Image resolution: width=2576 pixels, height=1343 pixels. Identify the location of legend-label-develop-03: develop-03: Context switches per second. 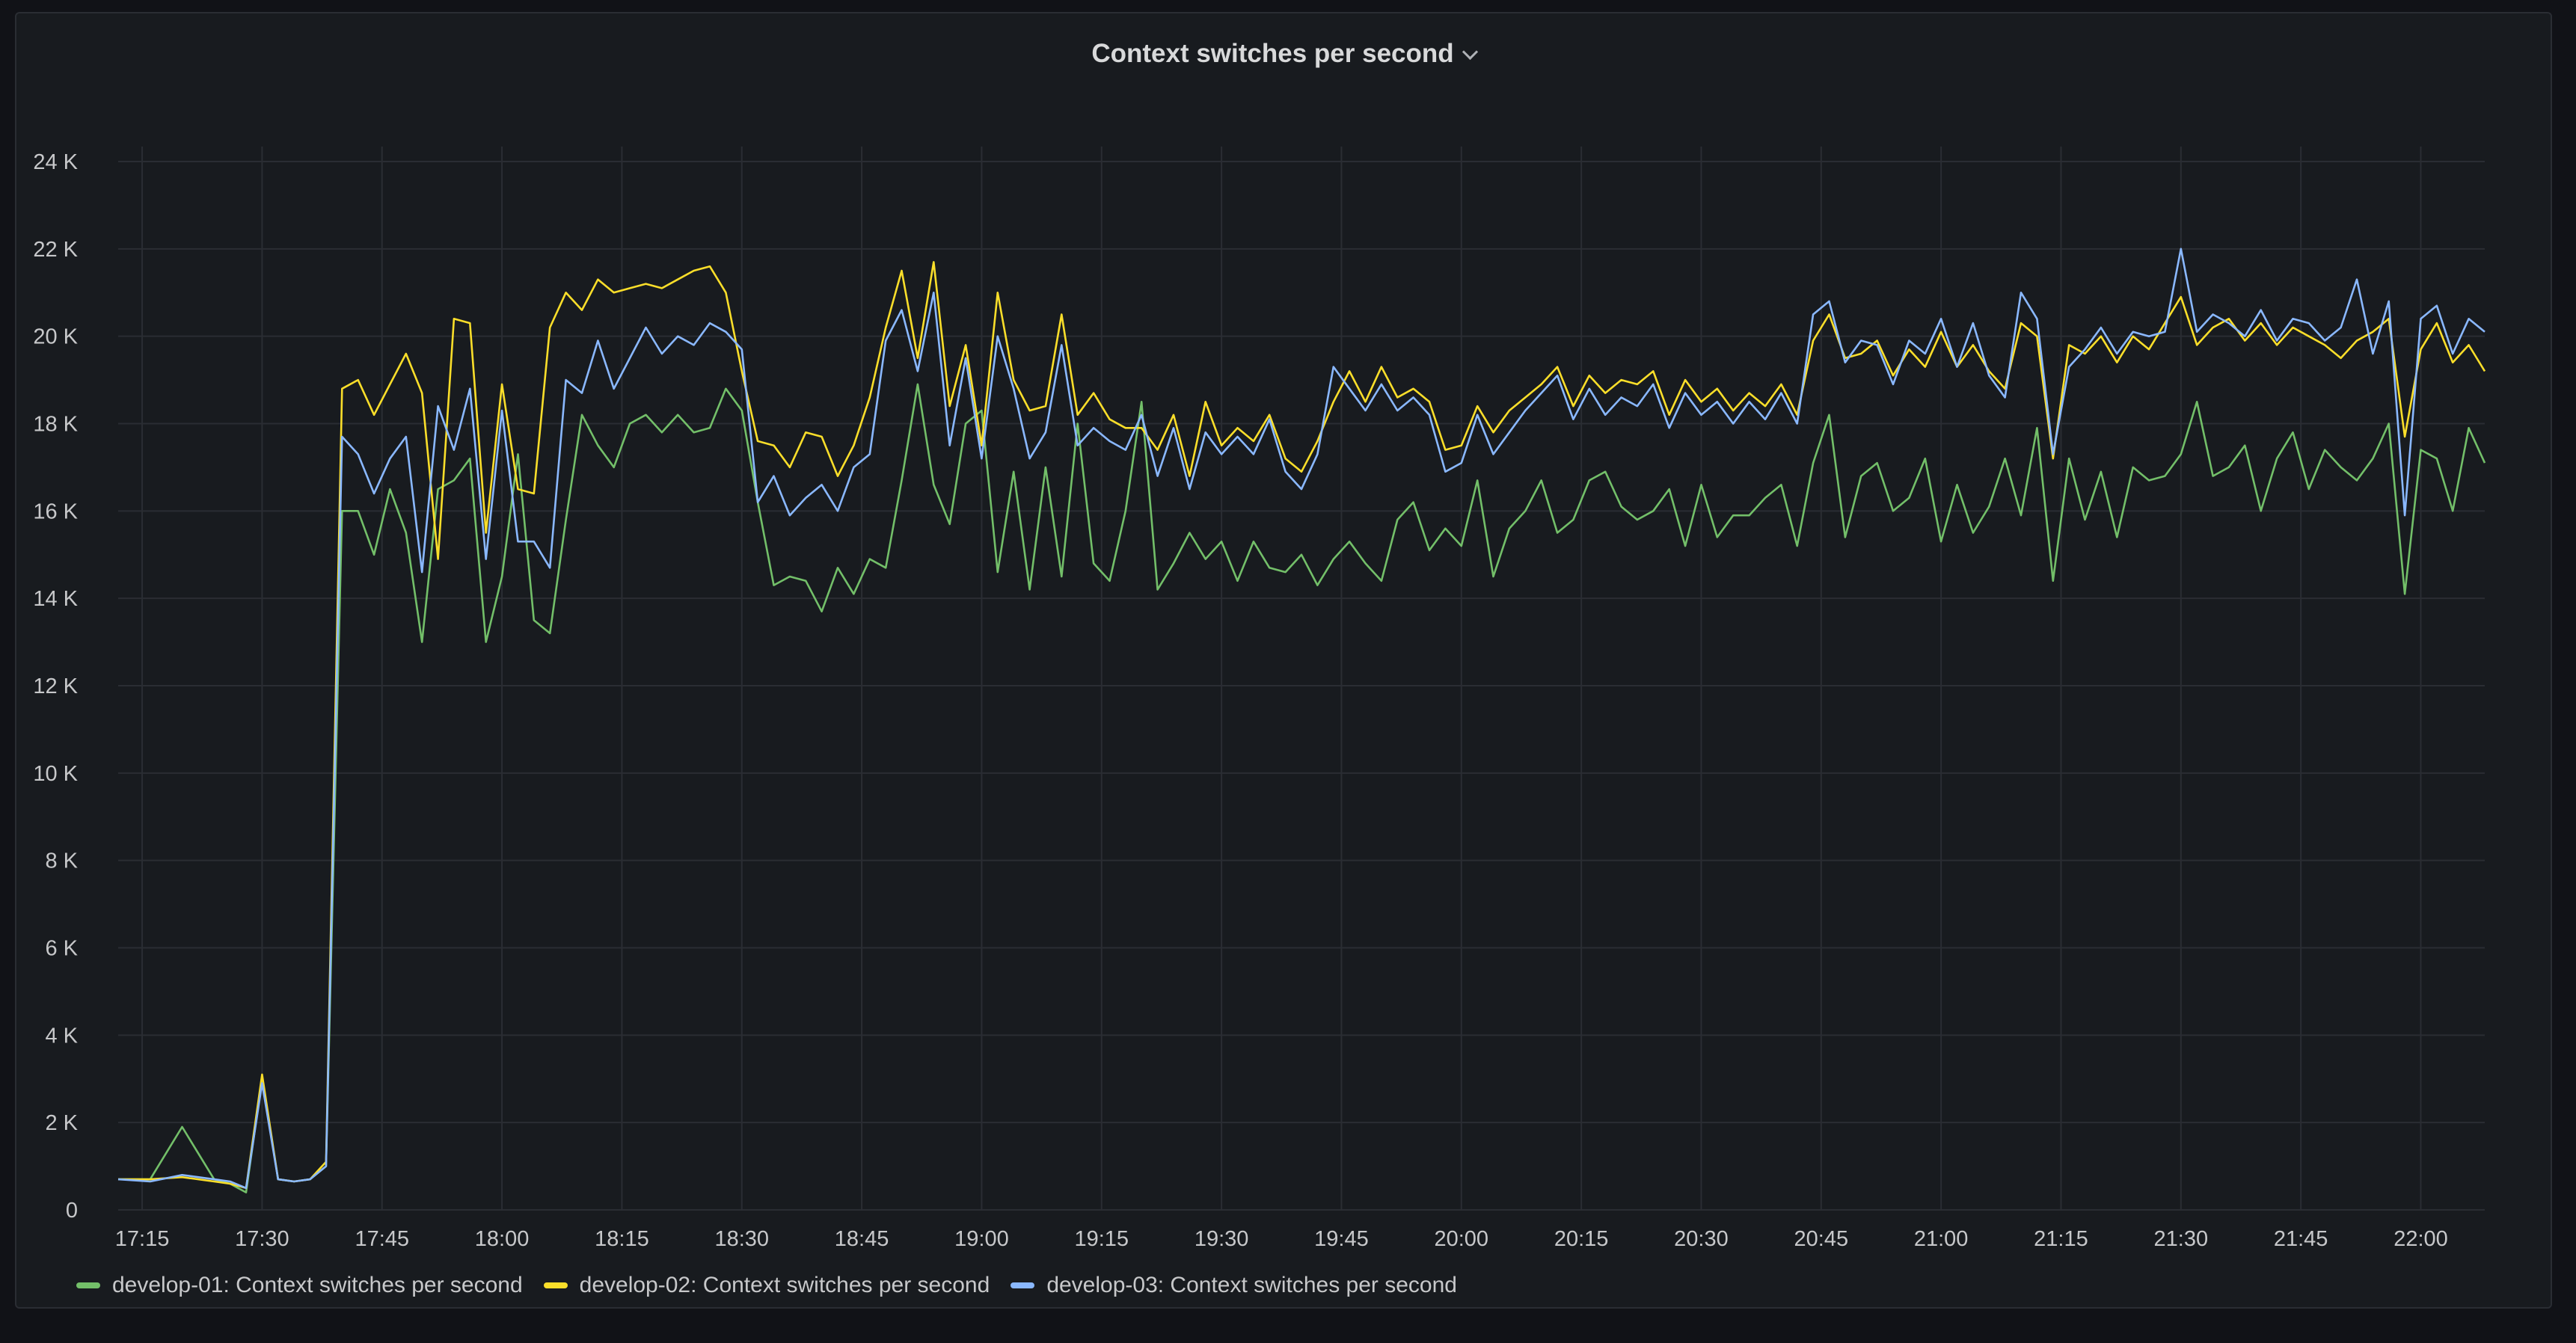
(1251, 1285).